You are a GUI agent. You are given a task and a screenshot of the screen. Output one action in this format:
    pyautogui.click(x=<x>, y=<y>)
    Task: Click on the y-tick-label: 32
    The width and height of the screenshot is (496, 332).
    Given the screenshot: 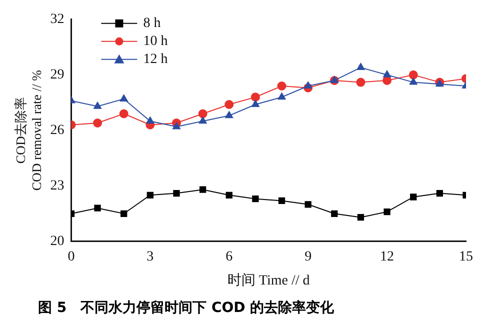 What is the action you would take?
    pyautogui.click(x=57, y=20)
    